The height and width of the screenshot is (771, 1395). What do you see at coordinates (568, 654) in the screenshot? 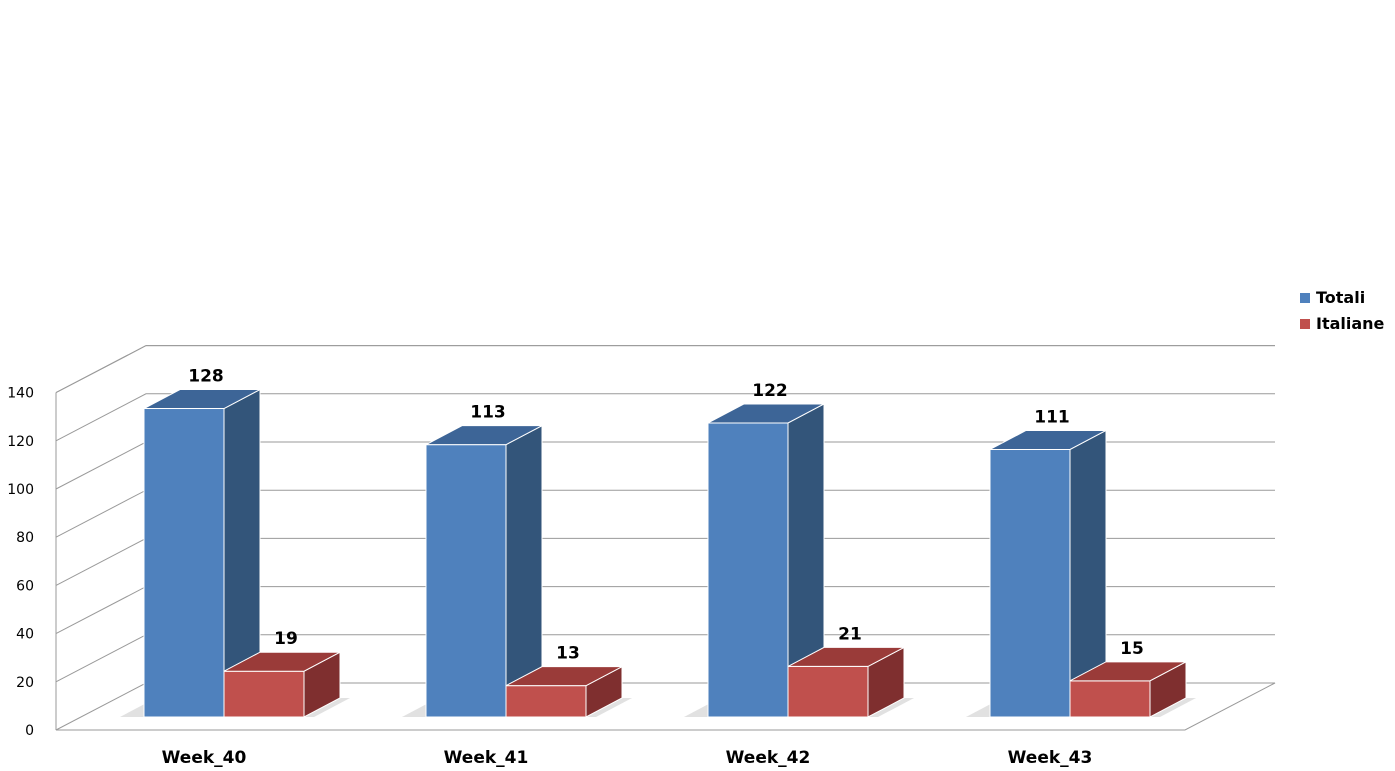
I see `data-label: 13` at bounding box center [568, 654].